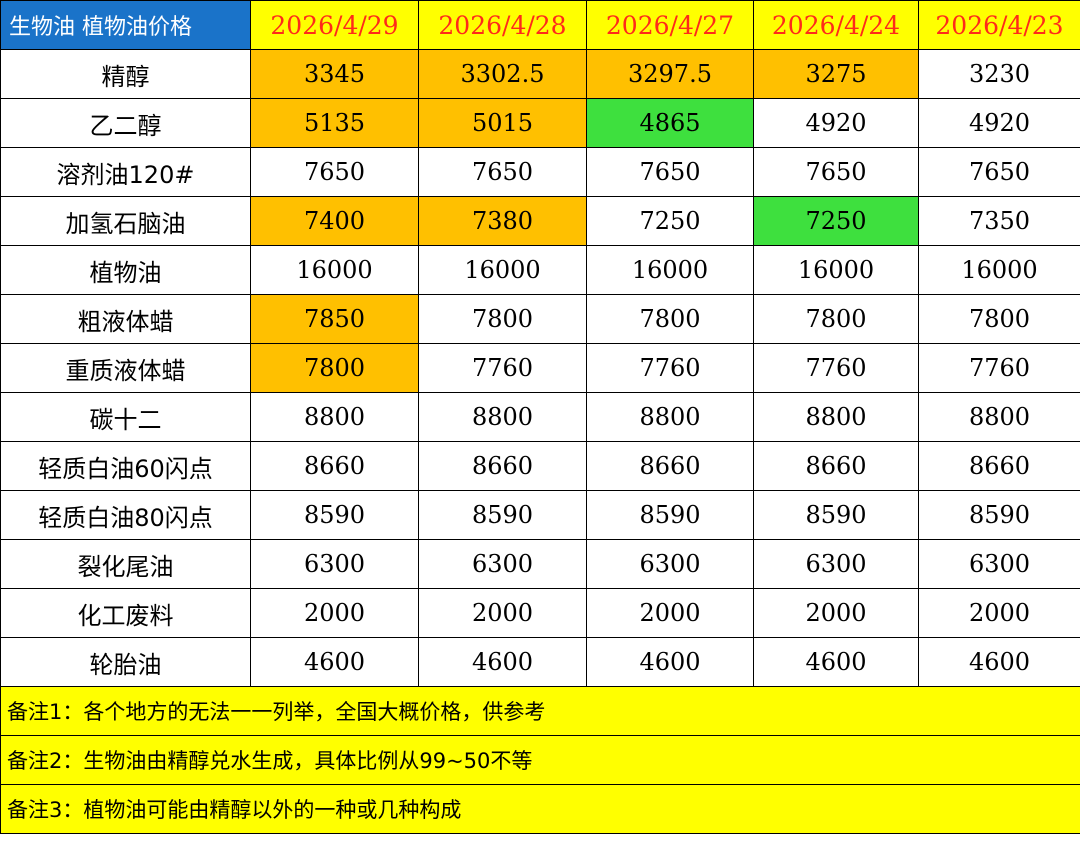 This screenshot has width=1080, height=841. I want to click on table-row: 轻质白油80闪点 8590 8590 8590 8590 8590, so click(540, 515).